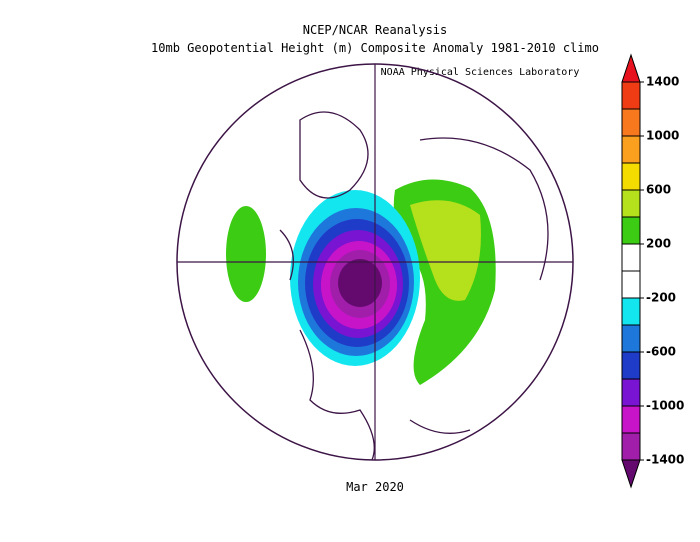  What do you see at coordinates (662, 82) in the screenshot?
I see `colorbar-label: 1400` at bounding box center [662, 82].